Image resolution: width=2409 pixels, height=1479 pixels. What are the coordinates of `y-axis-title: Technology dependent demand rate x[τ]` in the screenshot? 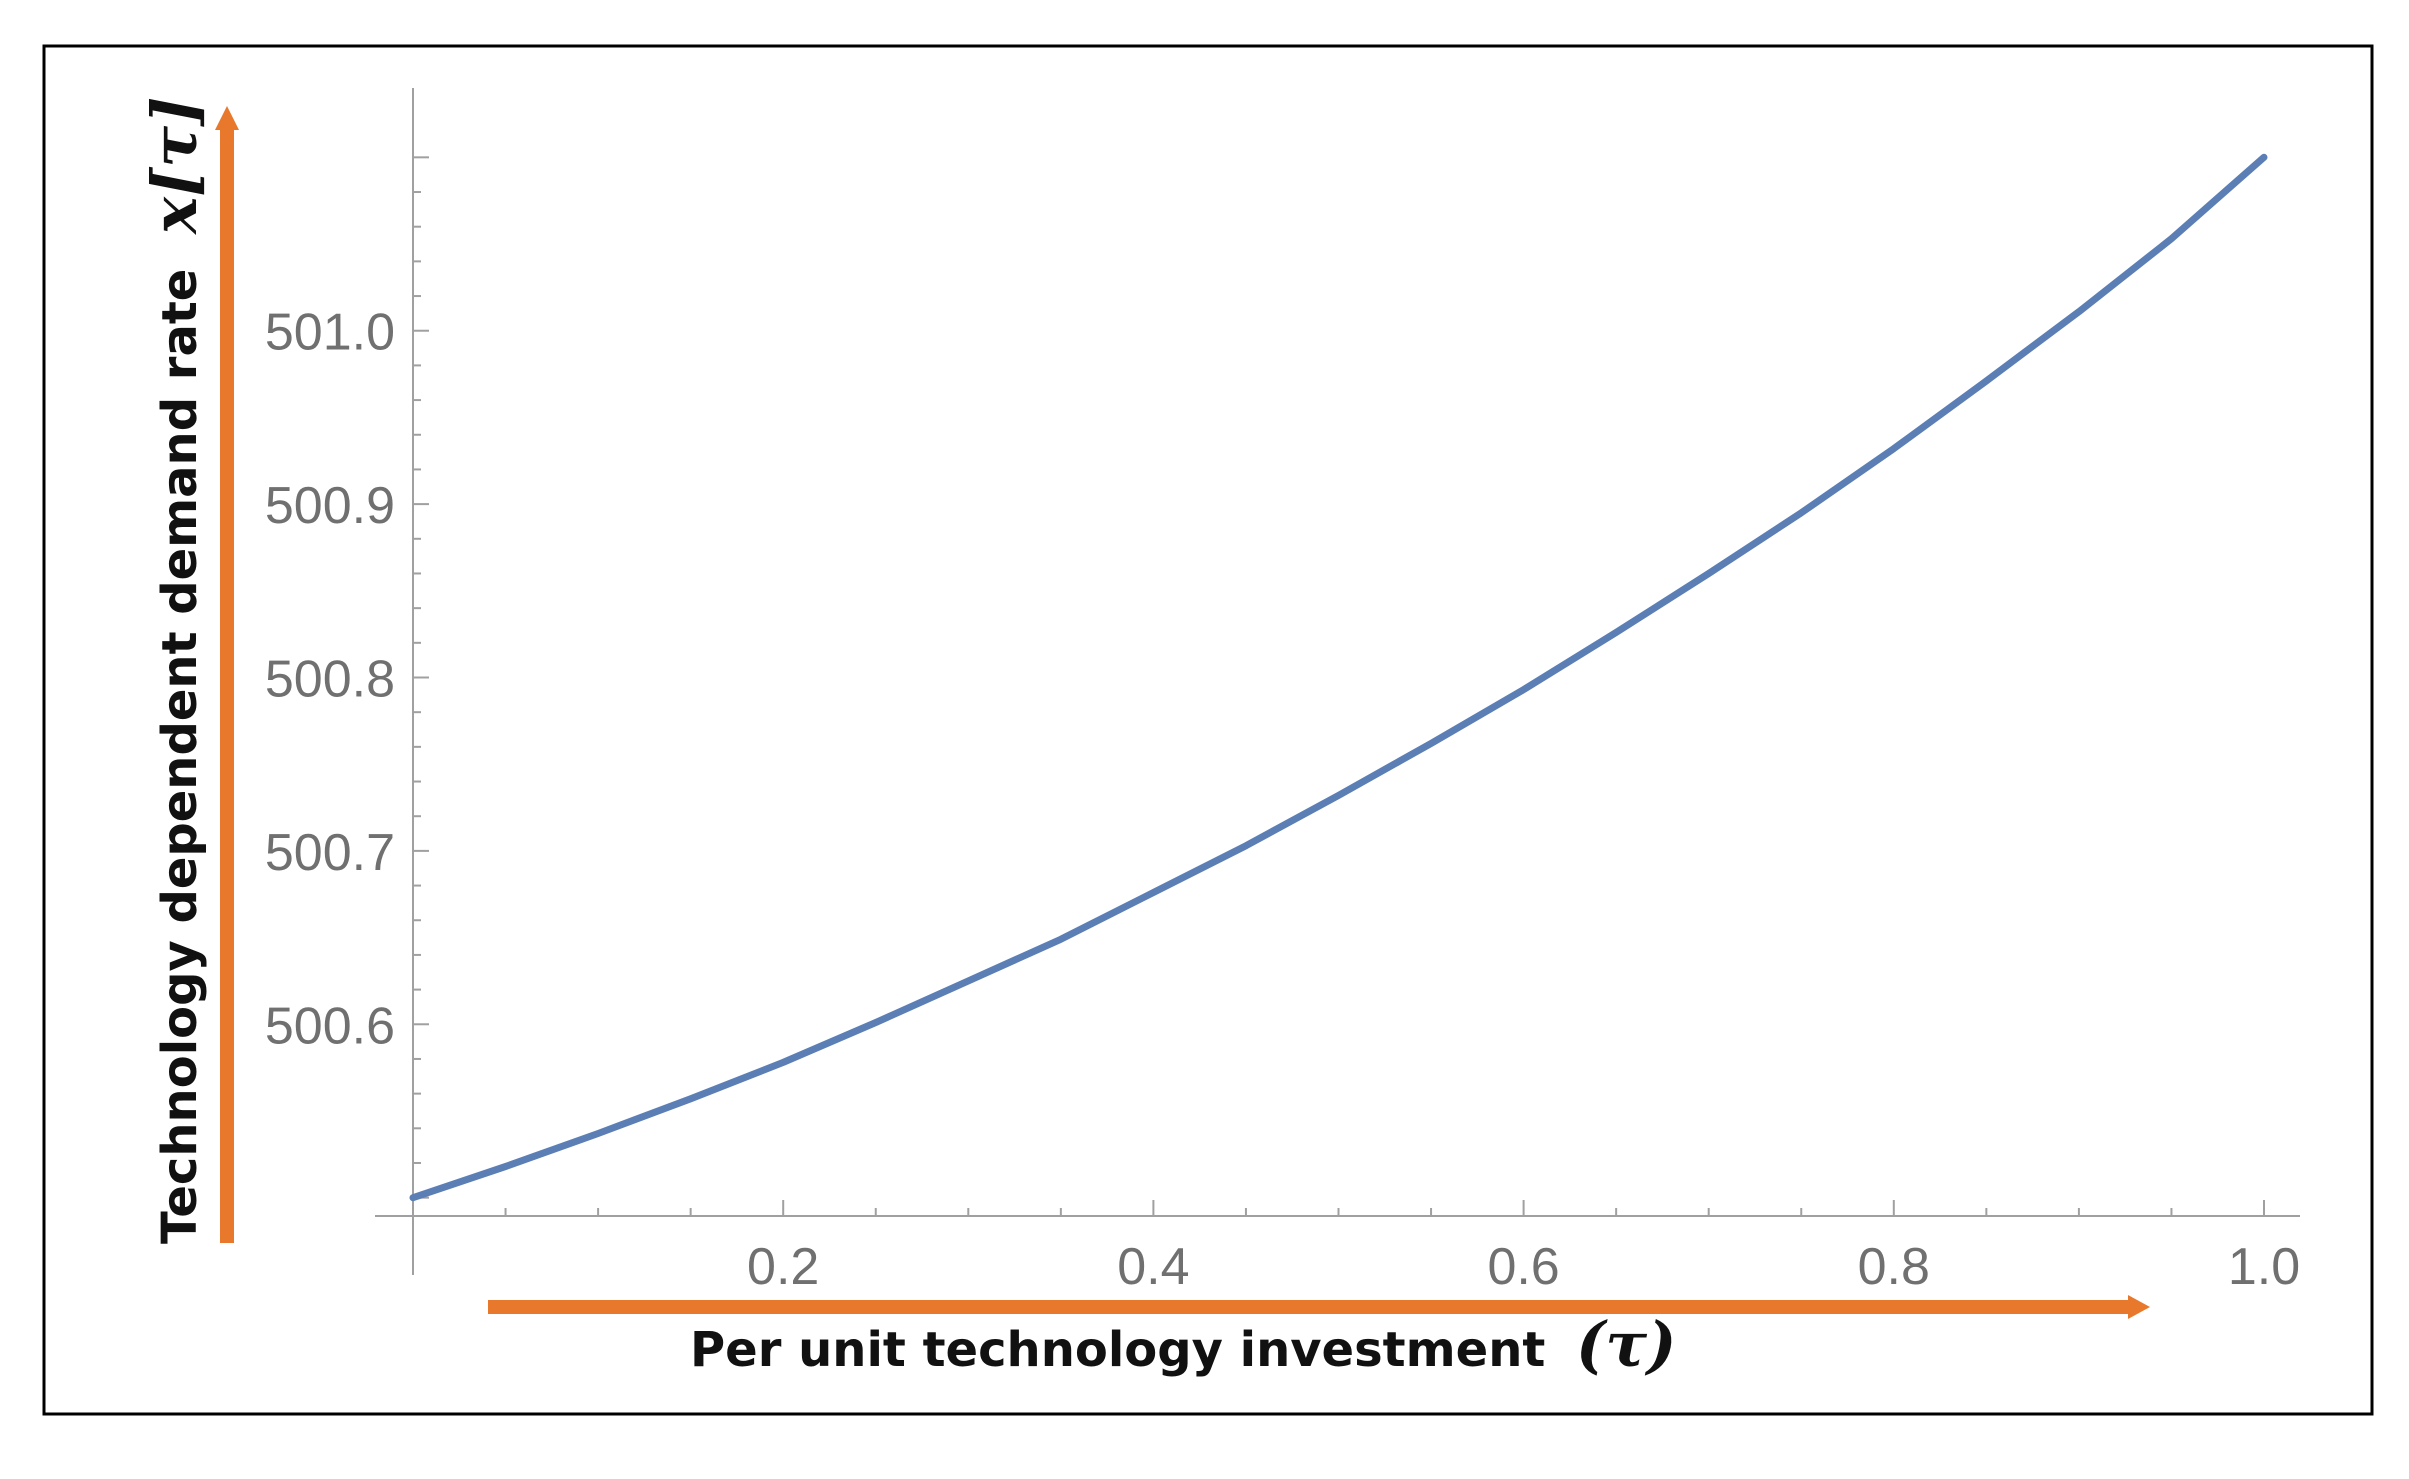 It's located at (174, 670).